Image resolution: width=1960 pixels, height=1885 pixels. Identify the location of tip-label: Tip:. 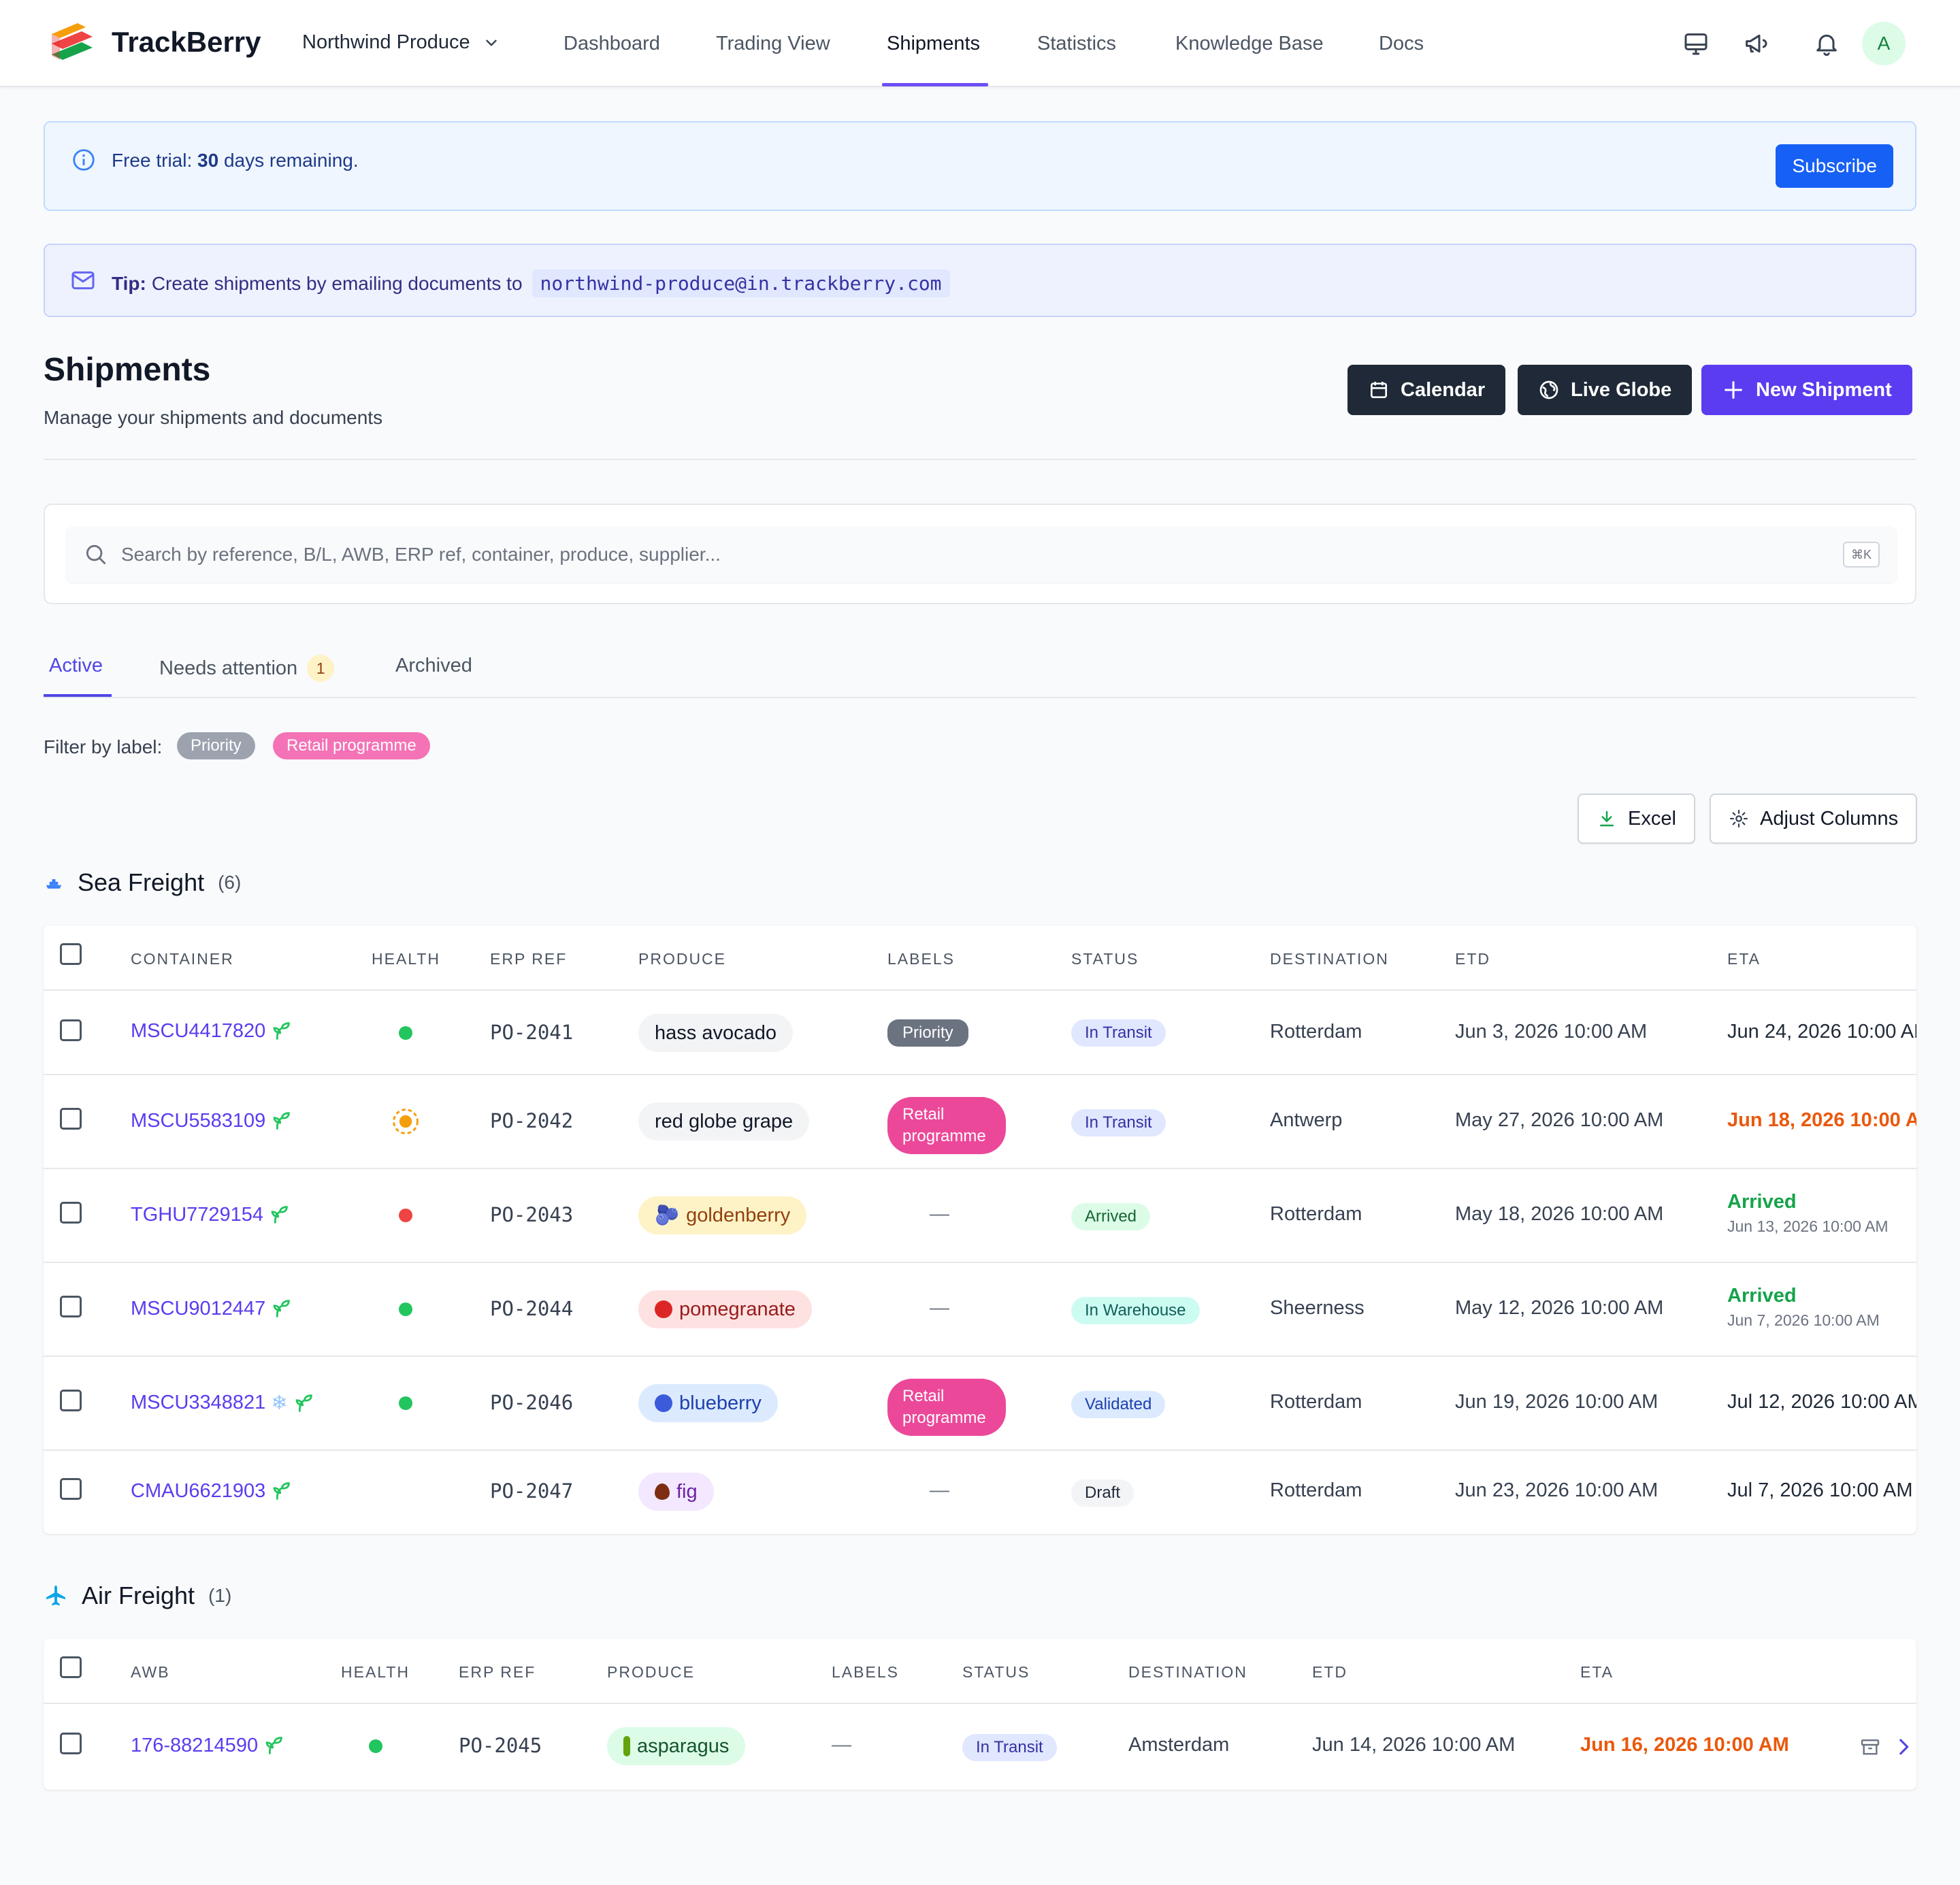
(129, 283).